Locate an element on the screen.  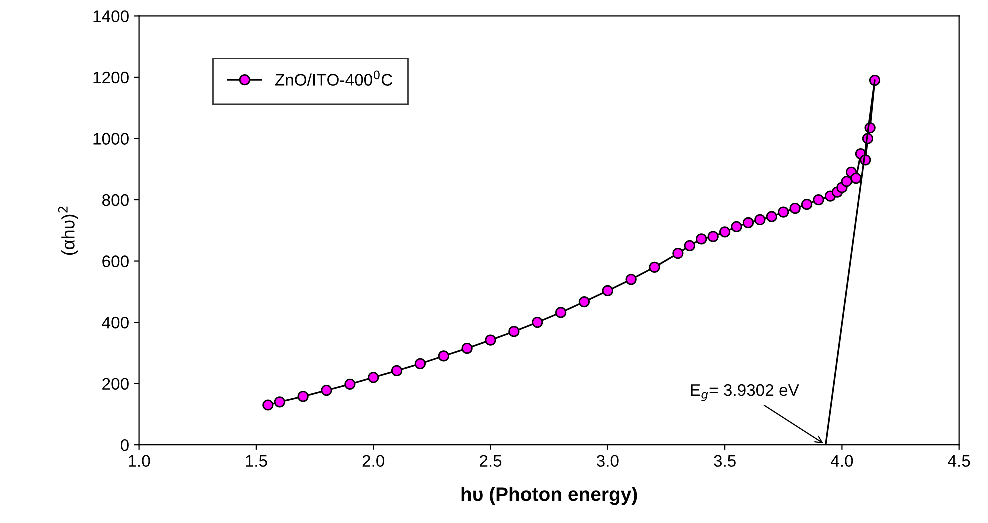
y-axis-title: (αhυ)$^{2}$ is located at coordinates (68, 231).